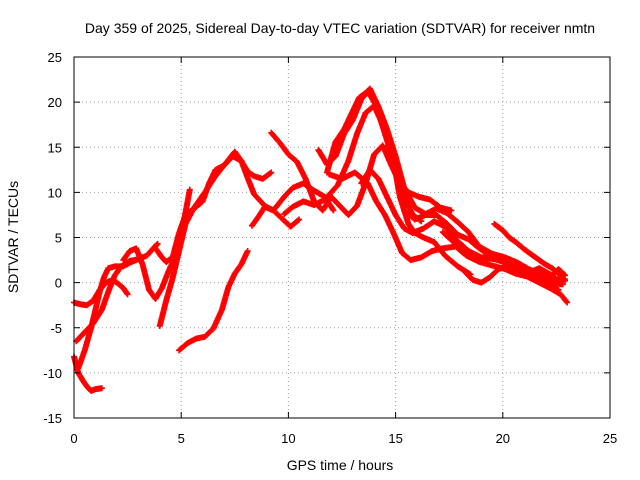 This screenshot has width=640, height=480. I want to click on y-tick-label: -10, so click(52, 373).